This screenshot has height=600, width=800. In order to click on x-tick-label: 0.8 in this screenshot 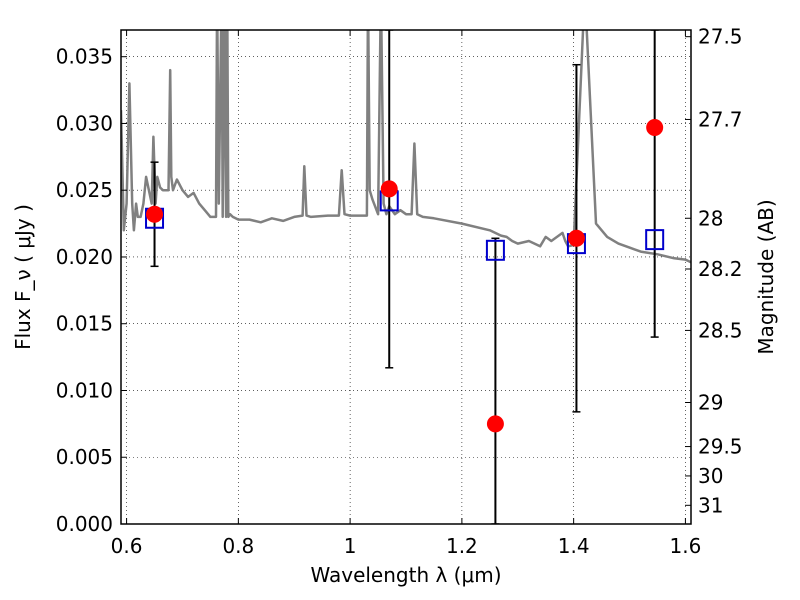, I will do `click(238, 546)`.